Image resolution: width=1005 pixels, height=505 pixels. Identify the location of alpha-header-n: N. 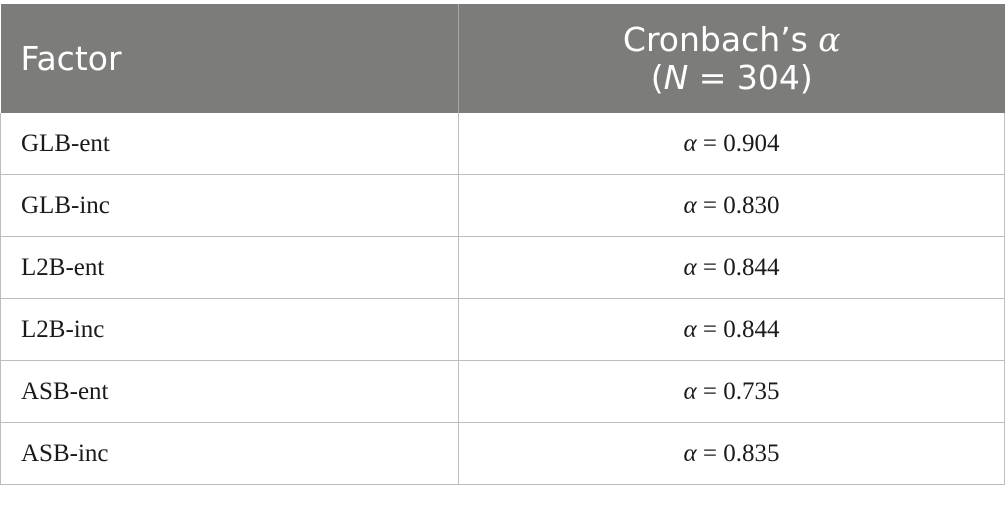
(676, 77).